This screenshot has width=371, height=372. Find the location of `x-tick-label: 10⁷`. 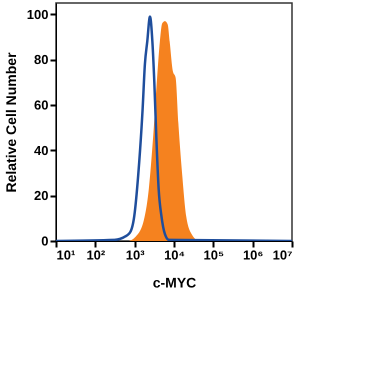

x-tick-label: 10⁷ is located at coordinates (282, 255).